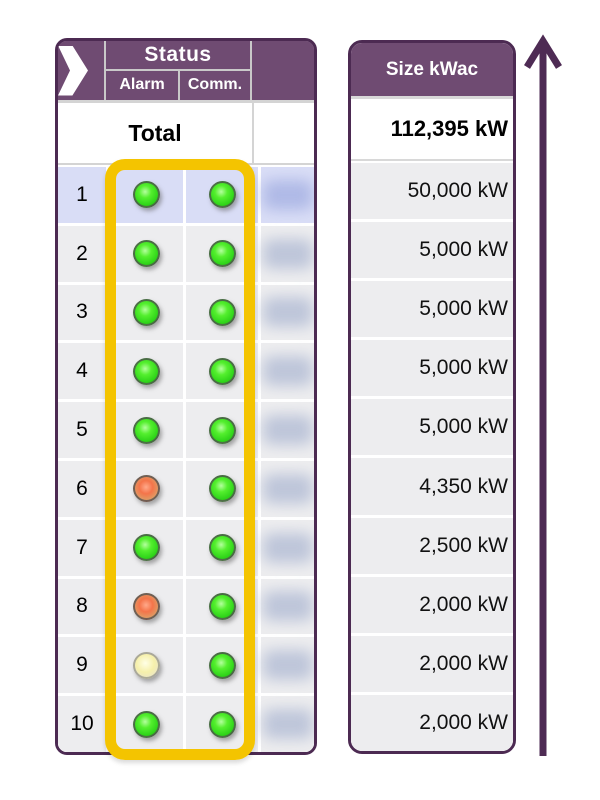  I want to click on status-row: 9, so click(186, 665).